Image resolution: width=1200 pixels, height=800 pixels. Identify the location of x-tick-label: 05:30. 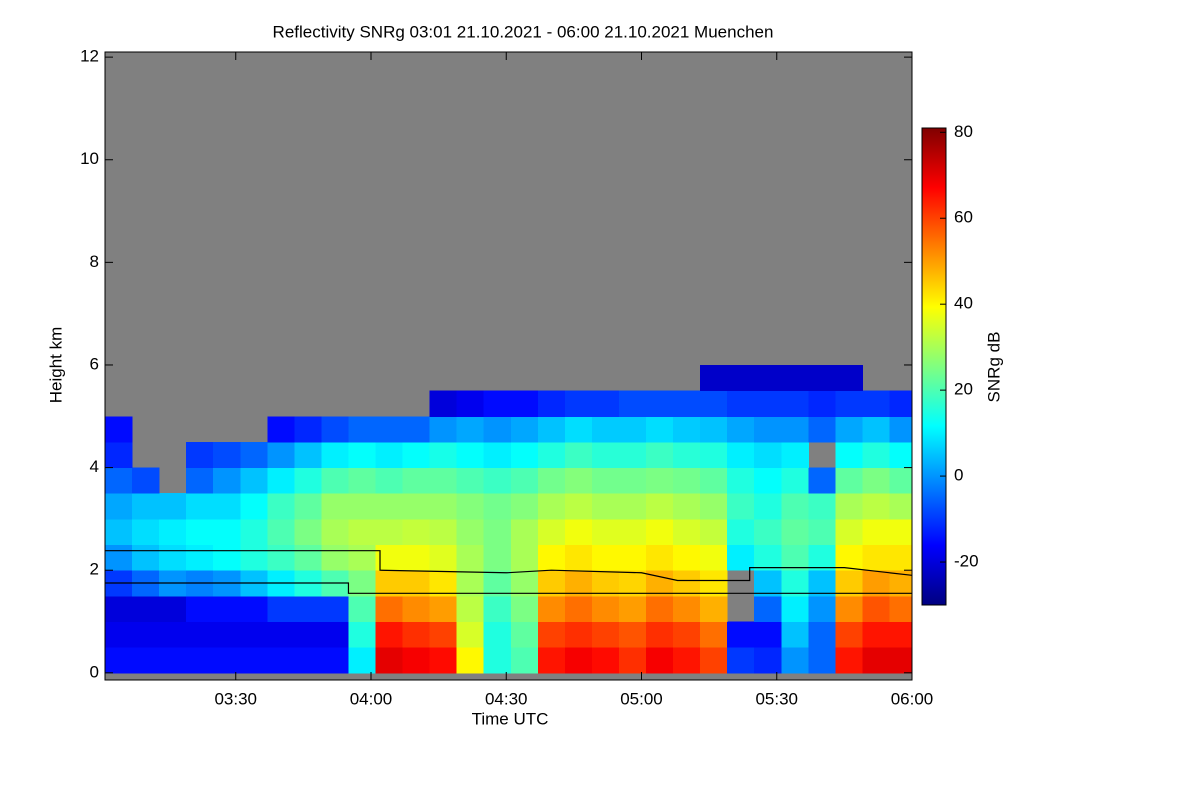
(776, 698).